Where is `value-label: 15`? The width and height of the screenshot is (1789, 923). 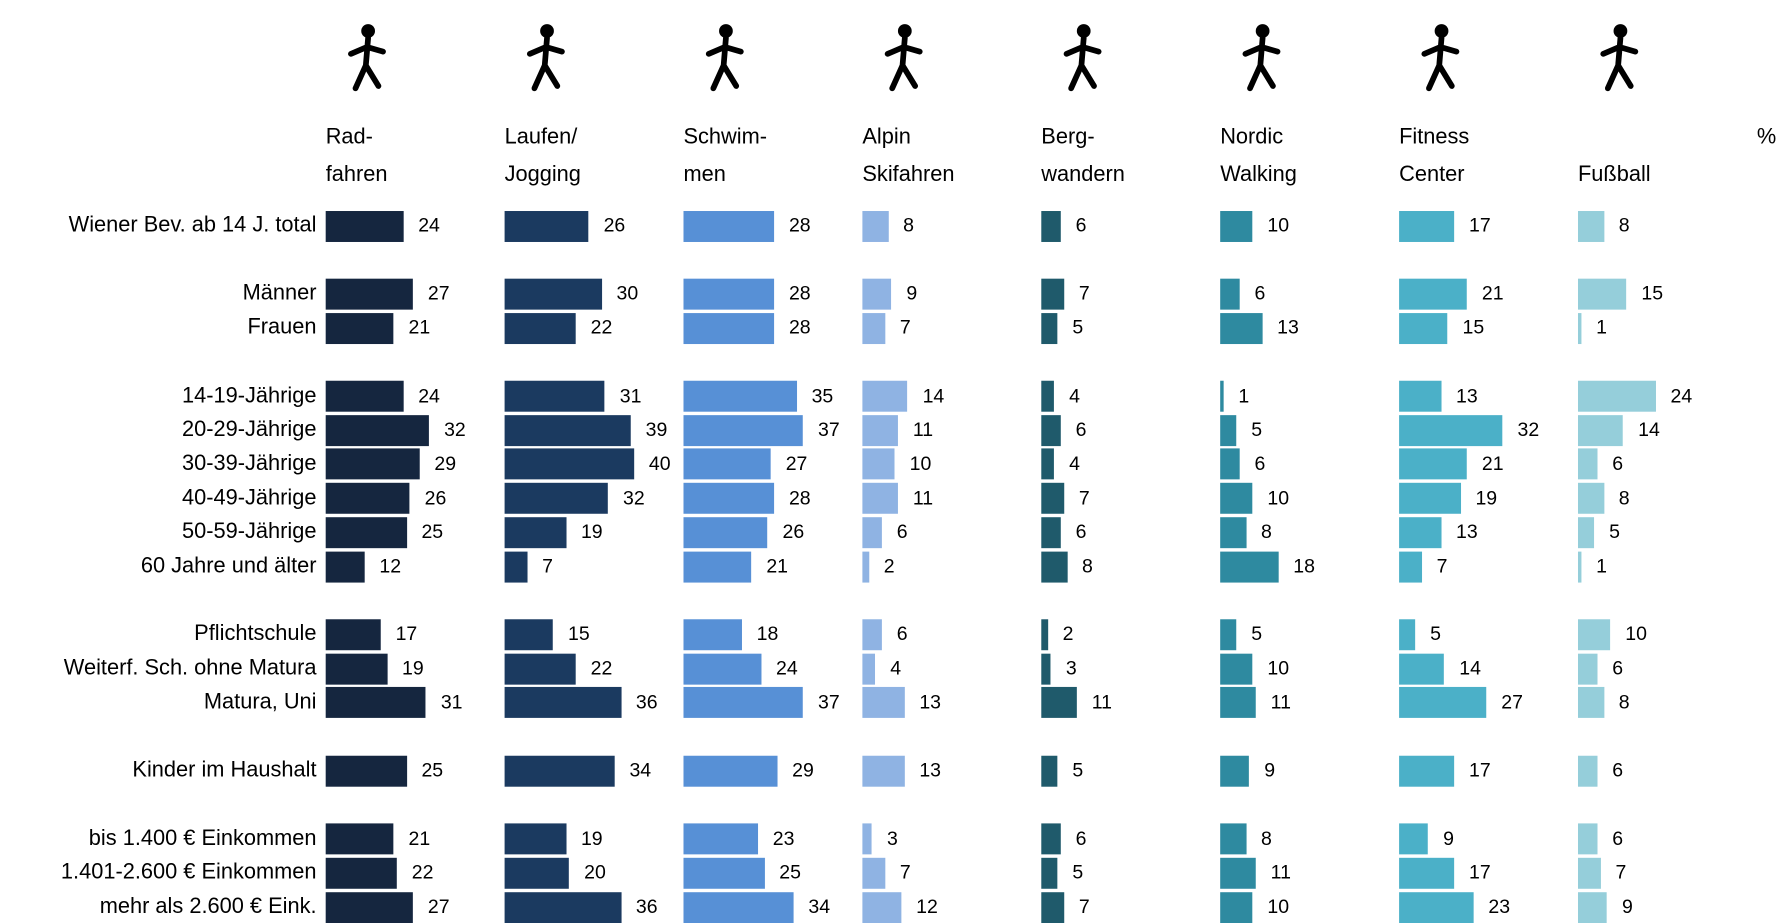 value-label: 15 is located at coordinates (1473, 327).